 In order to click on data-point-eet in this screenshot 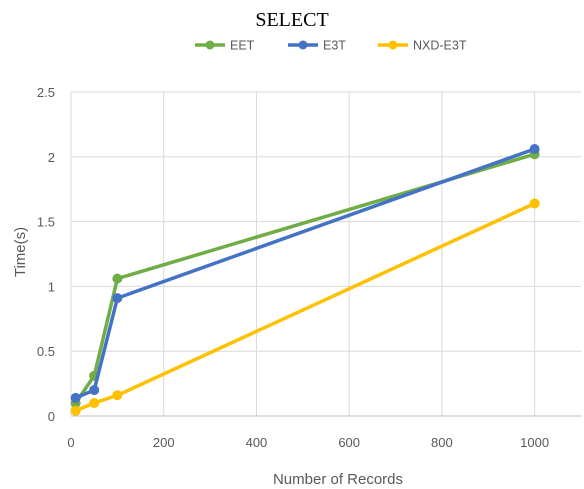, I will do `click(117, 278)`.